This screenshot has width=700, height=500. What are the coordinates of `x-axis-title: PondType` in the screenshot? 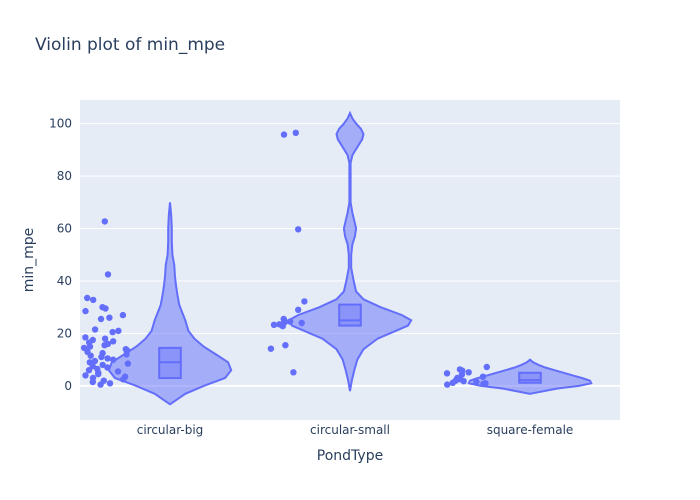 It's located at (350, 456).